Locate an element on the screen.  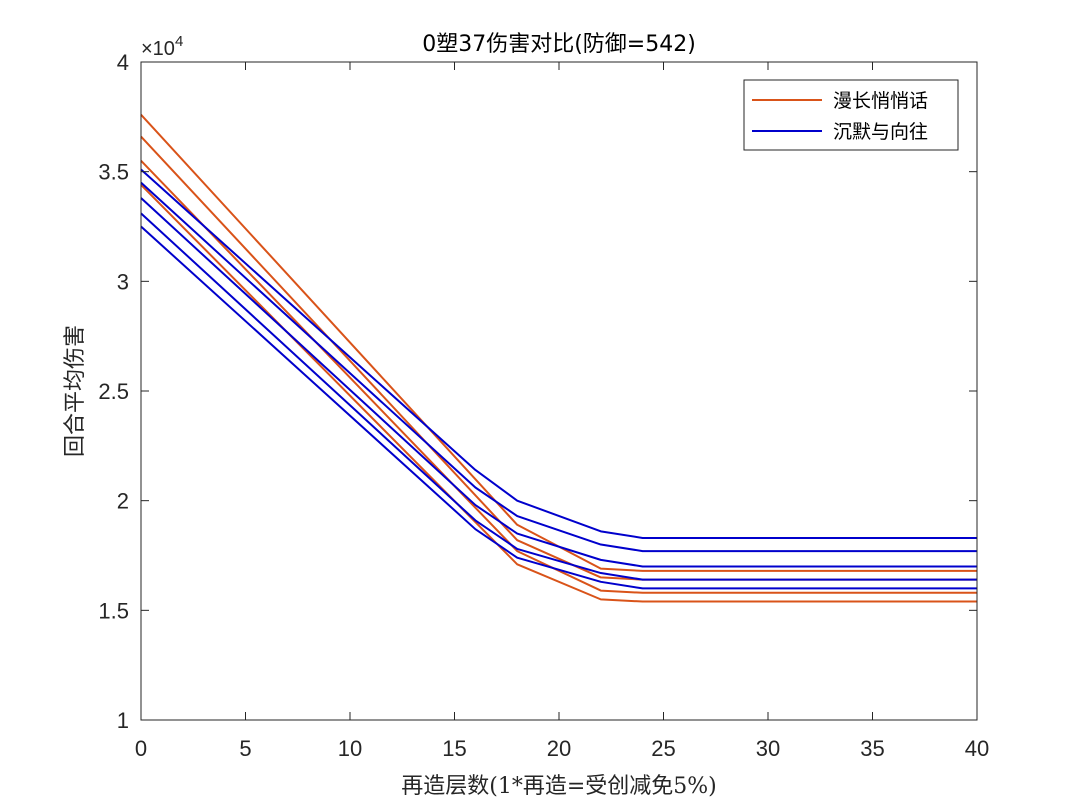
legend: 漫长悄悄话 沉默与向往 is located at coordinates (851, 115).